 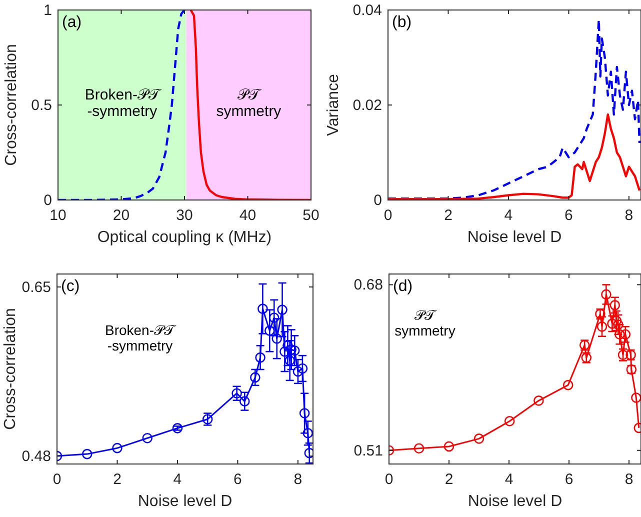 I want to click on y-tick-label: 0.5, so click(x=41, y=105).